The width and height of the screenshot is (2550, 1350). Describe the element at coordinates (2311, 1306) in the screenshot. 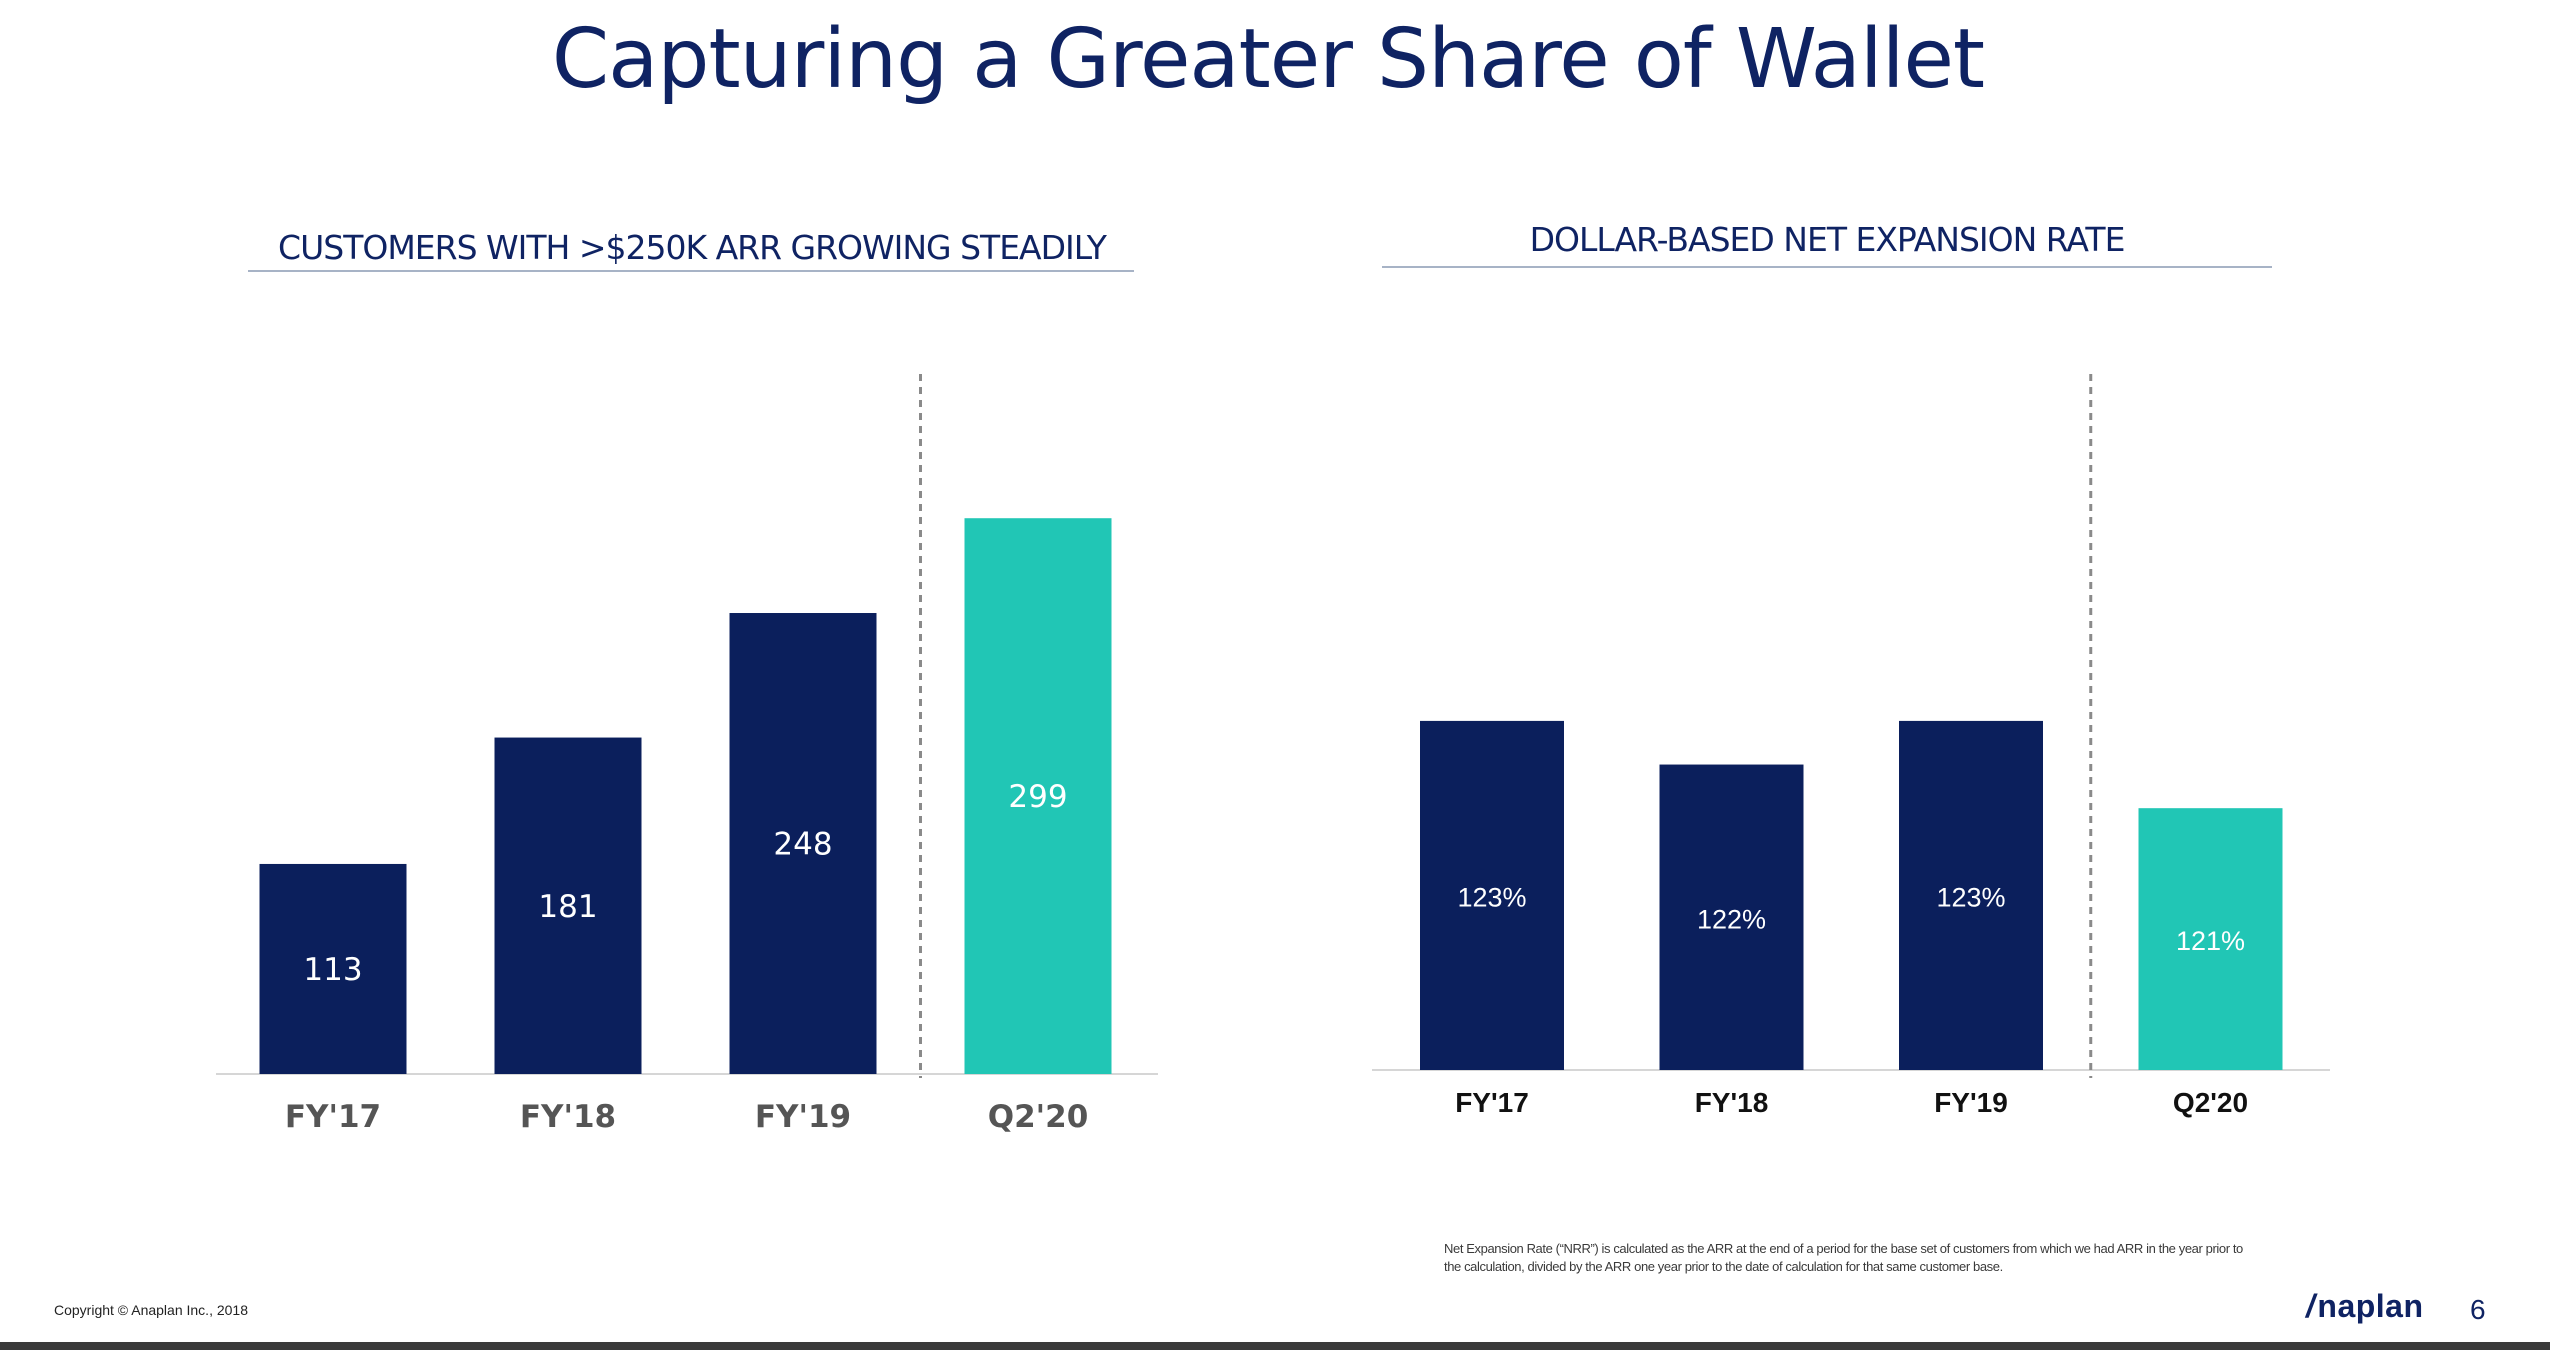

I see `anaplan-logo-mark: /` at that location.